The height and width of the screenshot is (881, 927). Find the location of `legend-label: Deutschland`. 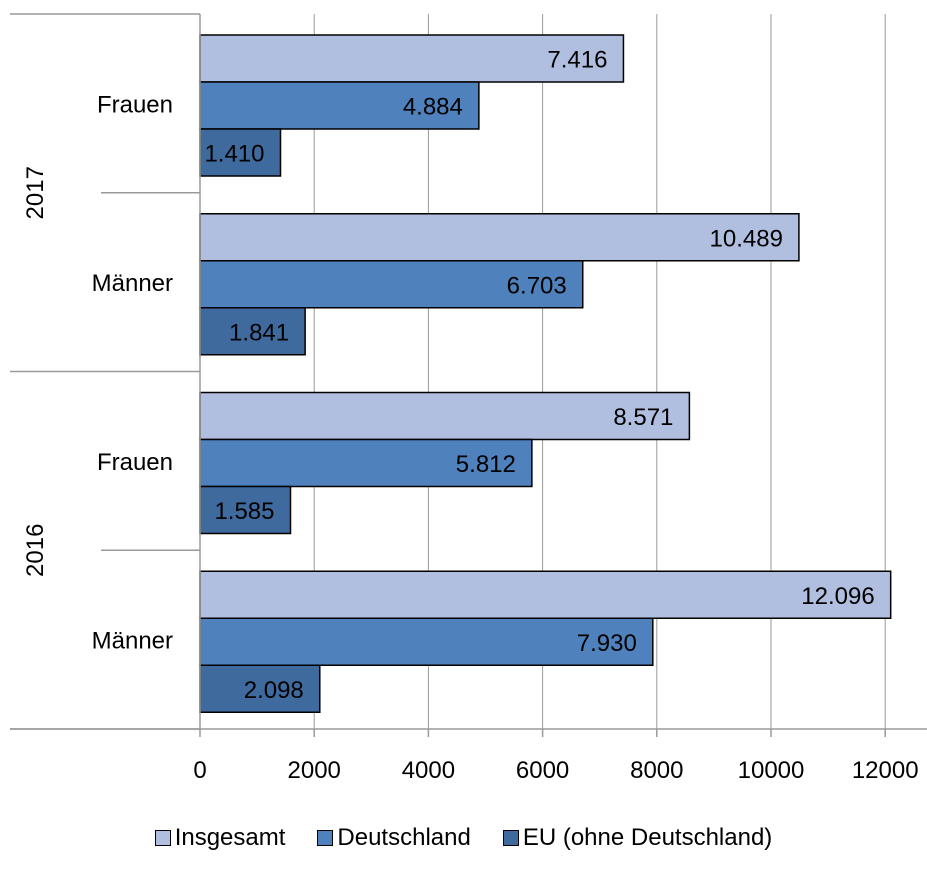

legend-label: Deutschland is located at coordinates (404, 837).